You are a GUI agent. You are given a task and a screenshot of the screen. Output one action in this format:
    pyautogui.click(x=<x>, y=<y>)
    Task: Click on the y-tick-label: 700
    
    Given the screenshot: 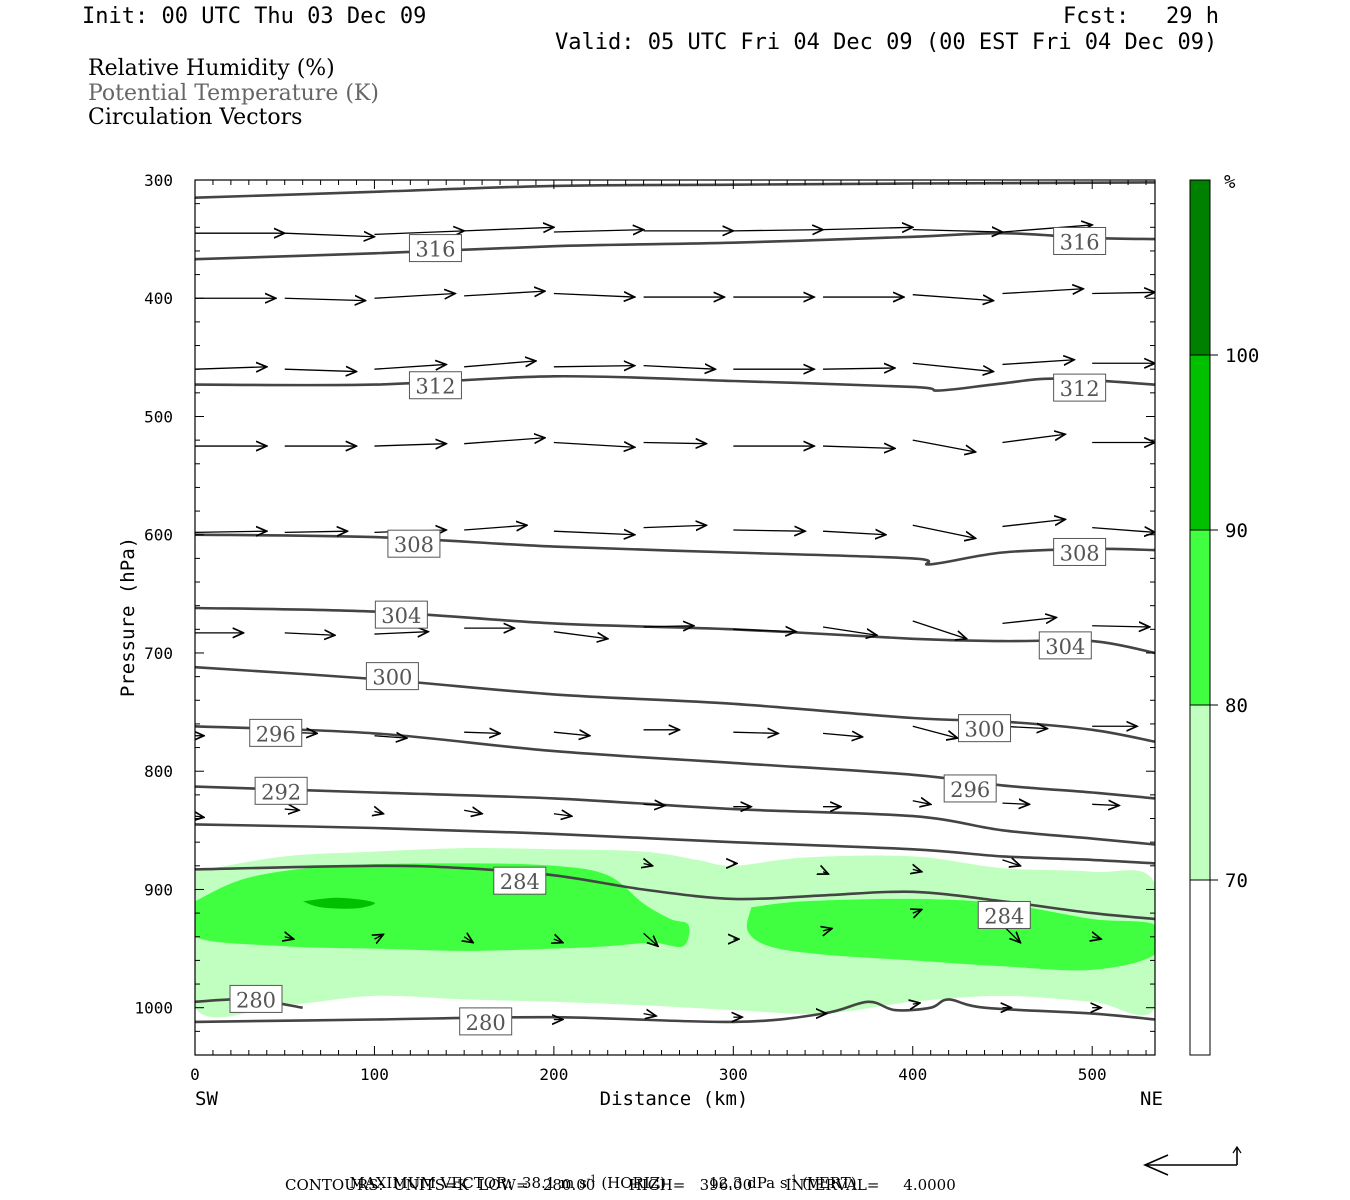 What is the action you would take?
    pyautogui.click(x=158, y=653)
    